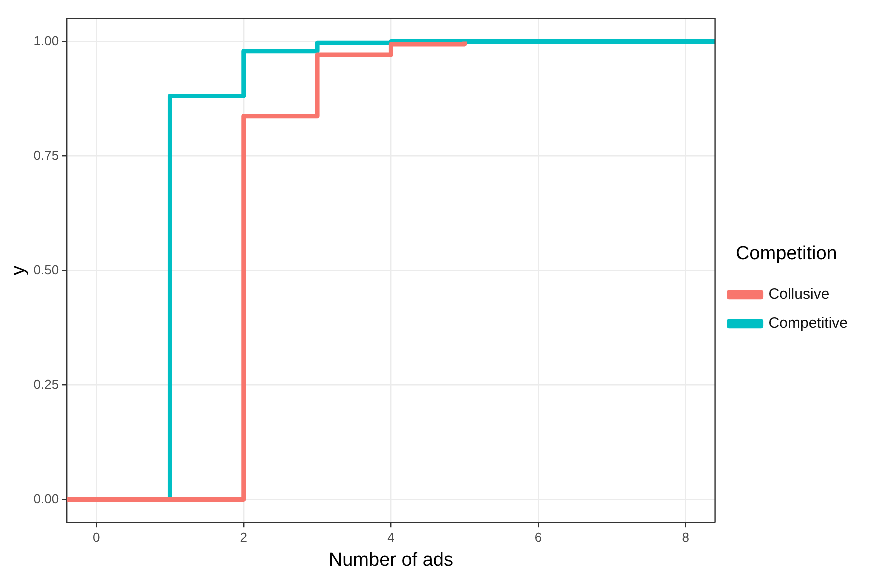 This screenshot has height=584, width=870. I want to click on x-axis-title: Number of ads, so click(391, 560).